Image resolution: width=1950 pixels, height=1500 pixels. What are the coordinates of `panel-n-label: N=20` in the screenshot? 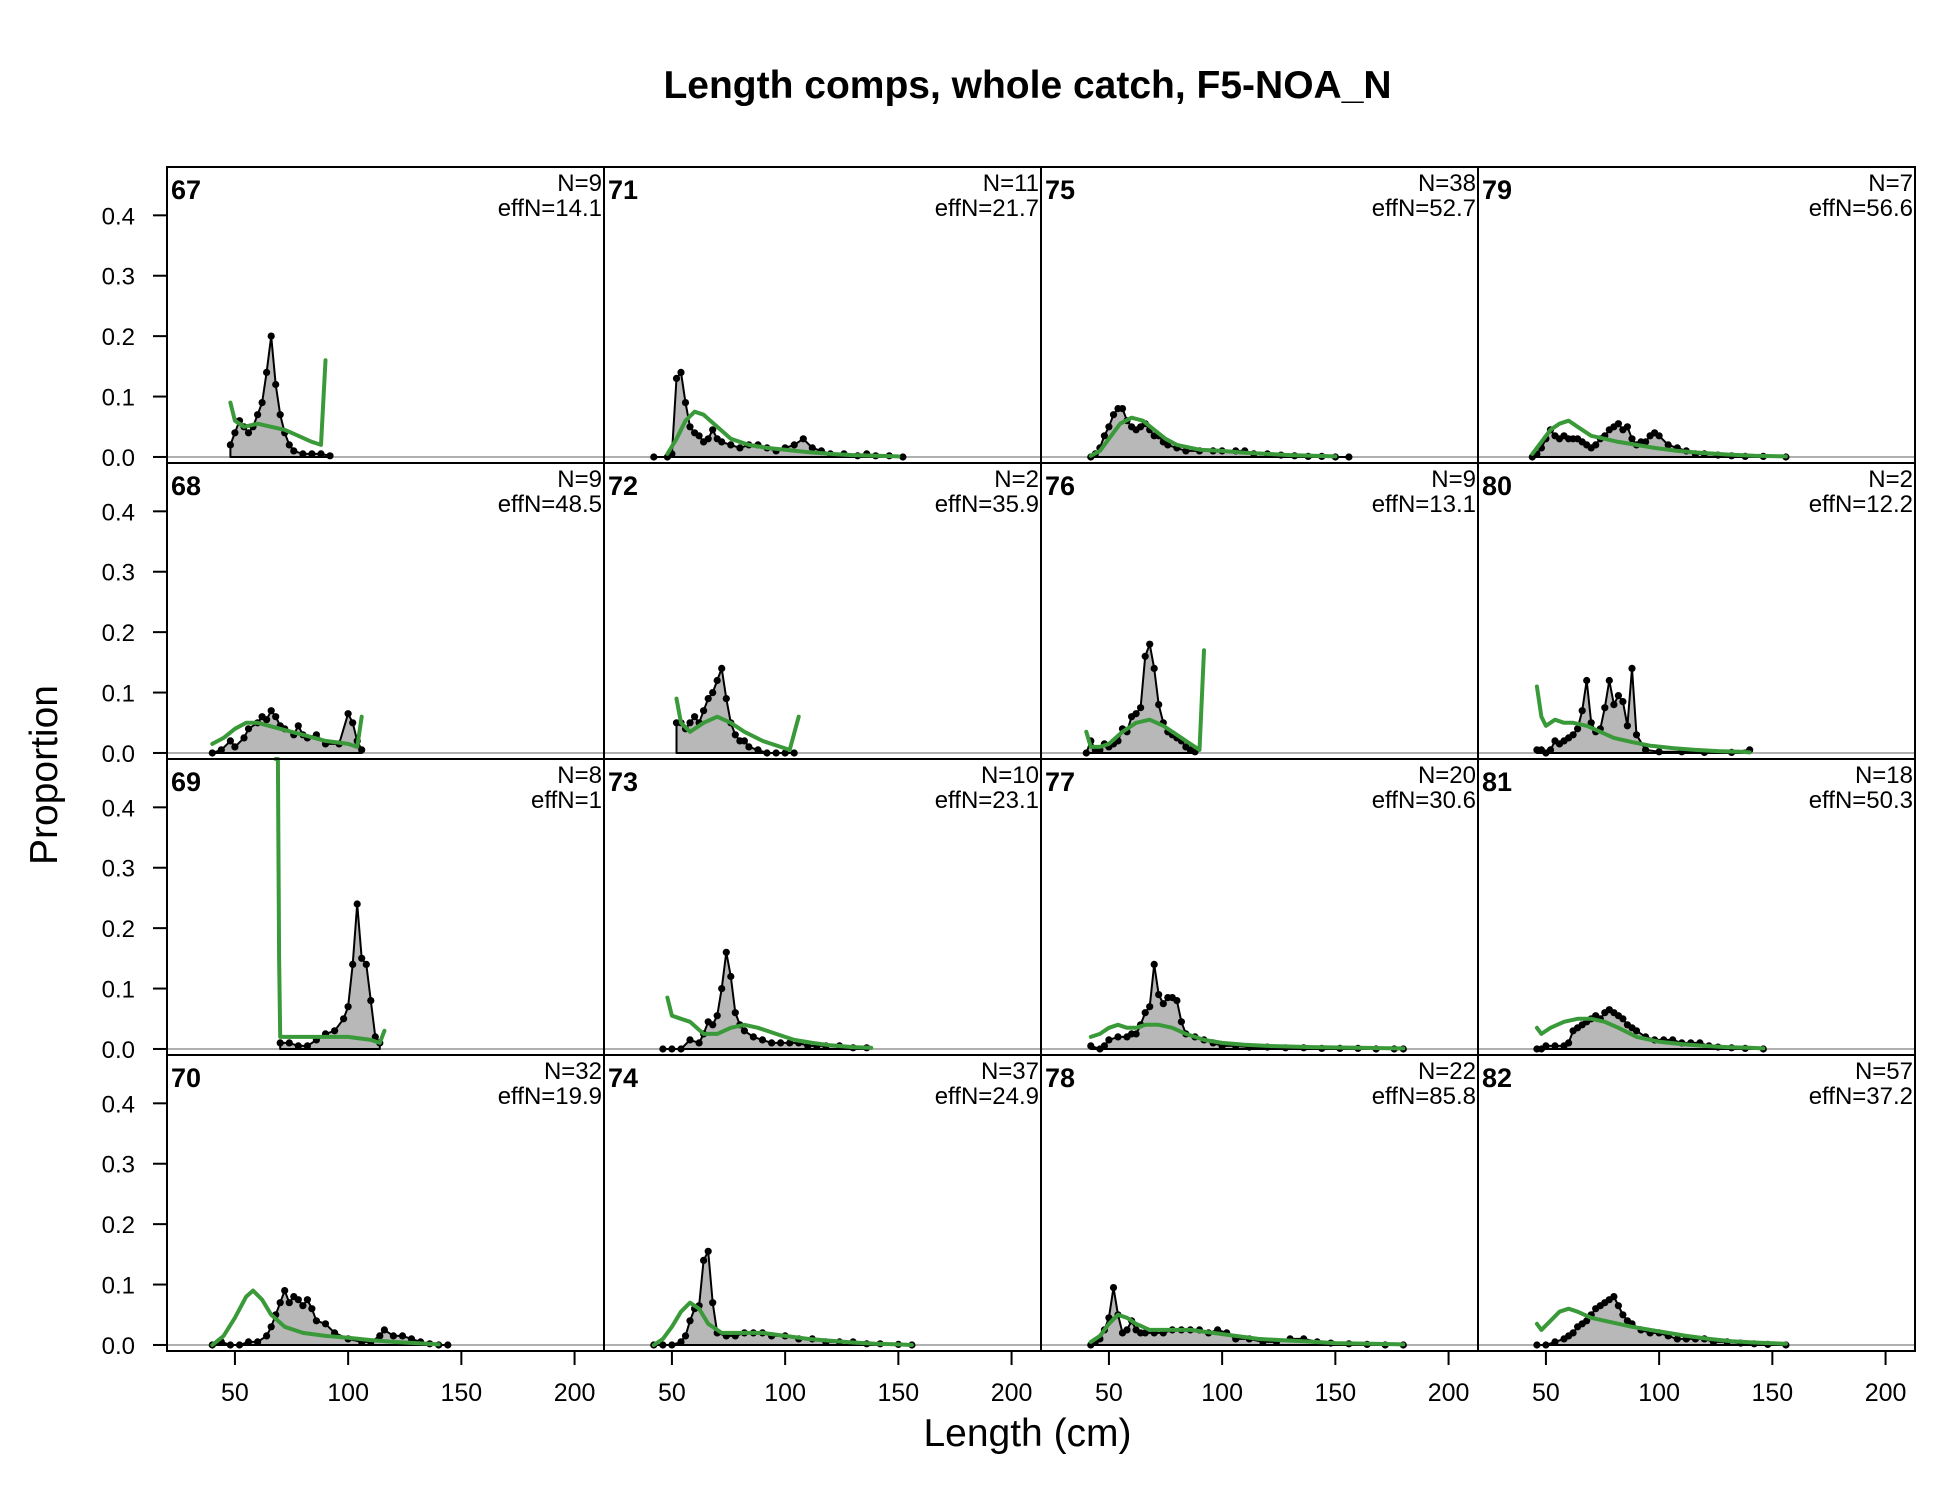 It's located at (1447, 775).